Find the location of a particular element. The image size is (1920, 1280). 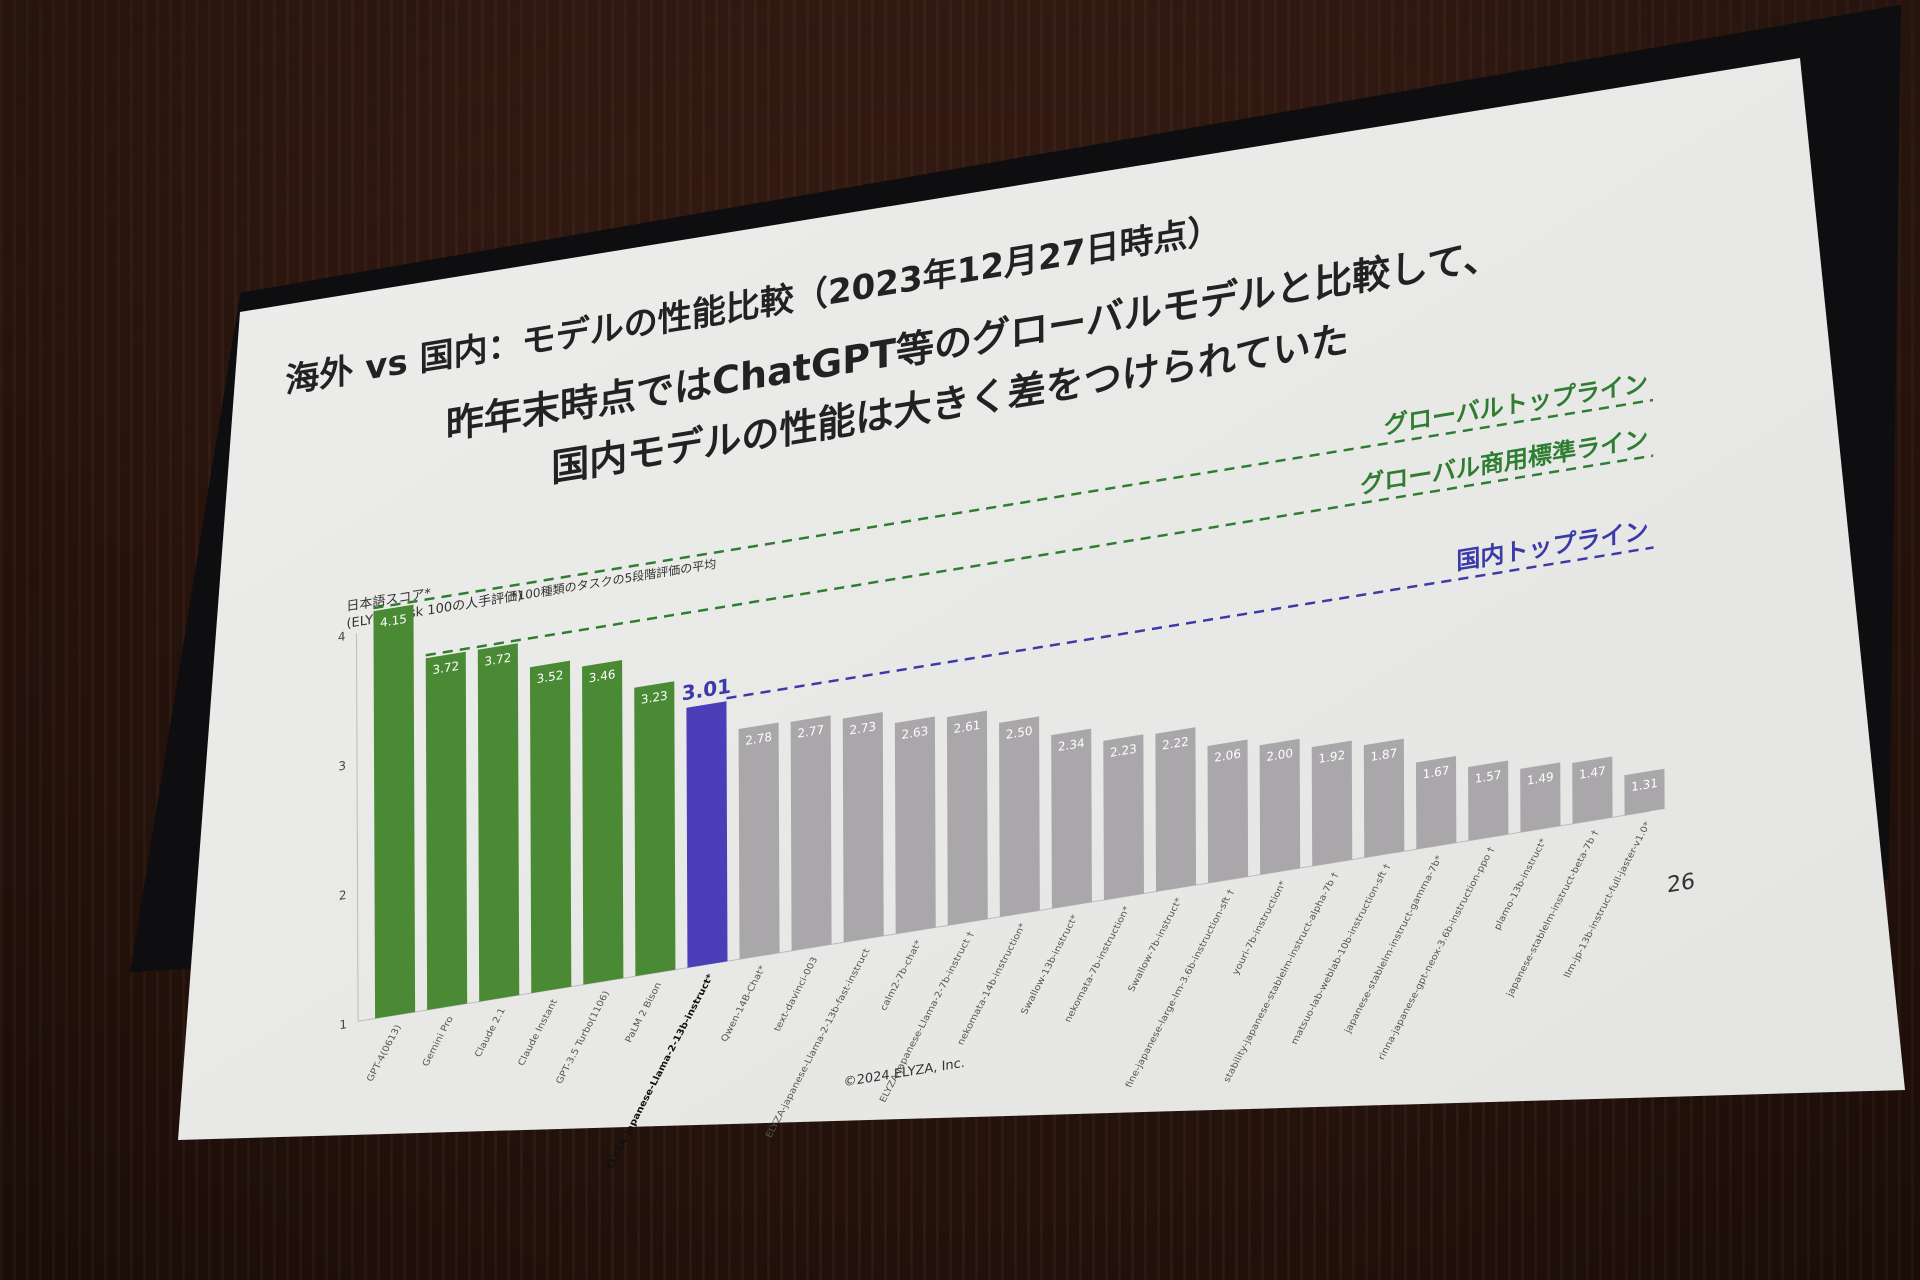

bar-value-label: 2.73 is located at coordinates (862, 728).